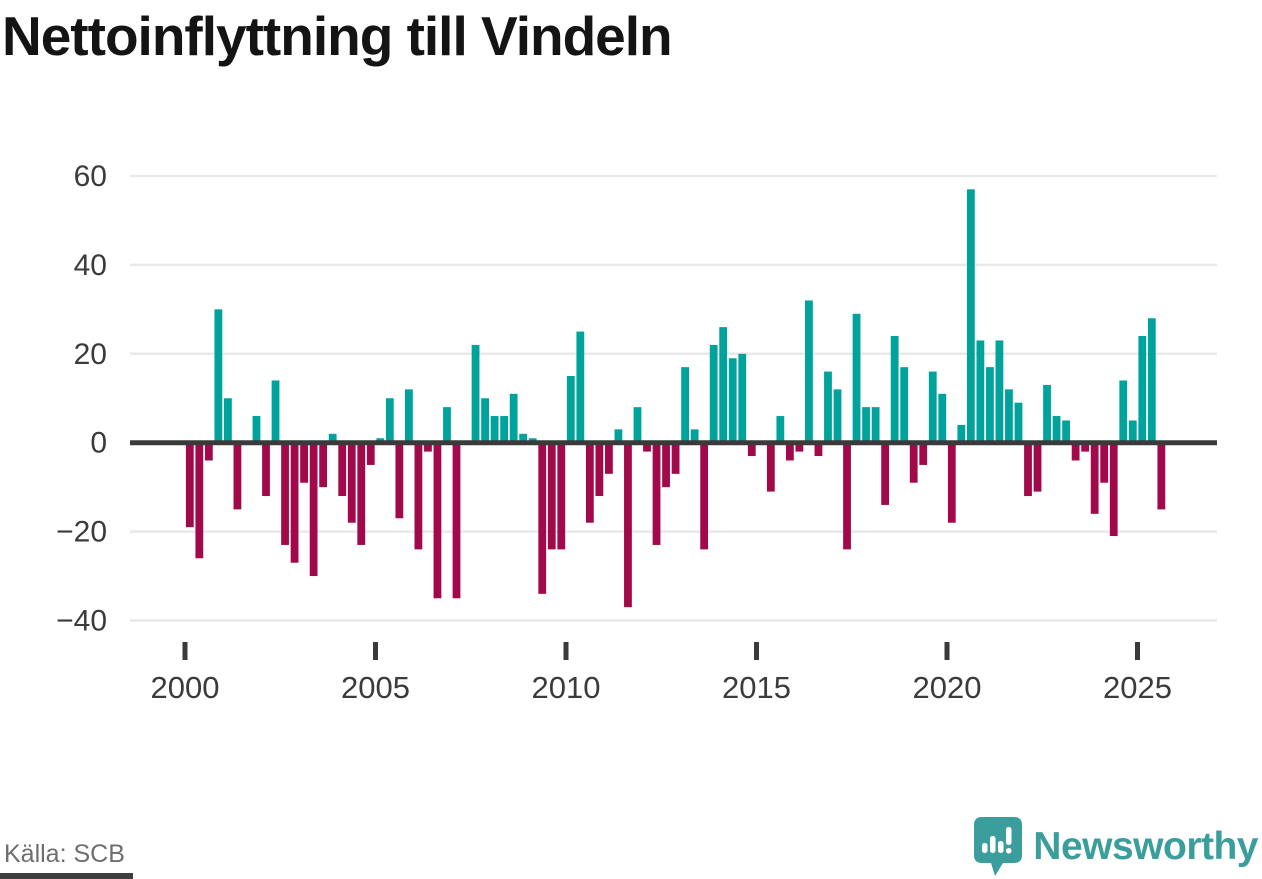  Describe the element at coordinates (81, 532) in the screenshot. I see `y-axis-label: −20` at that location.